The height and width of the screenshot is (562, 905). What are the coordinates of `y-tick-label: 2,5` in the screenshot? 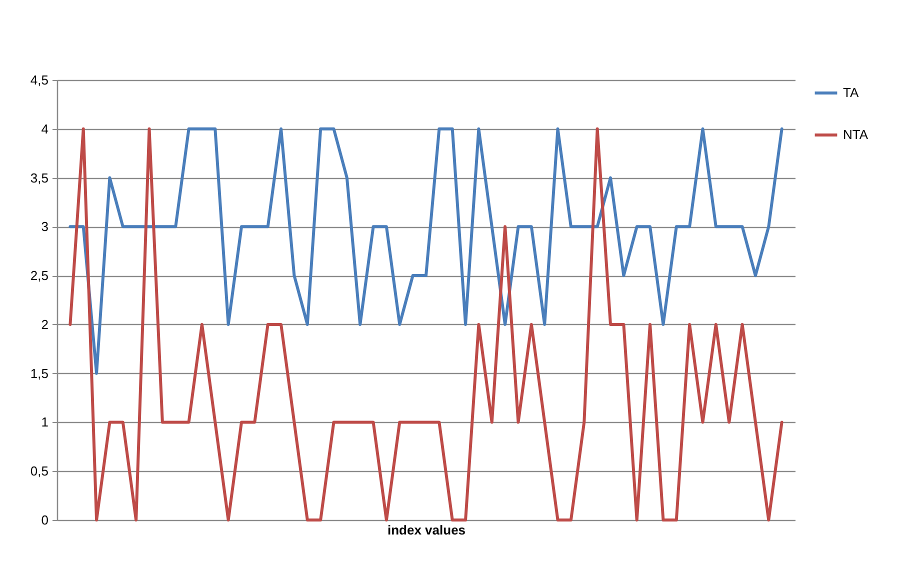 It's located at (39, 276).